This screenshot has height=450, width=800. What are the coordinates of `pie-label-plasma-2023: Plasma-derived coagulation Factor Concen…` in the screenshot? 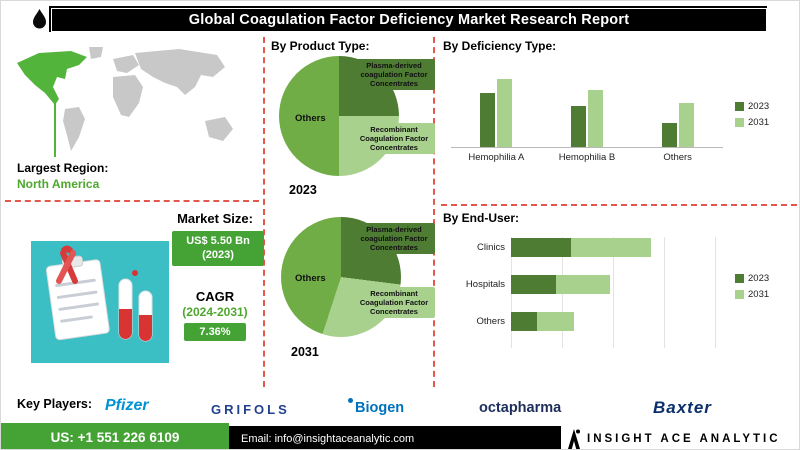 It's located at (394, 74).